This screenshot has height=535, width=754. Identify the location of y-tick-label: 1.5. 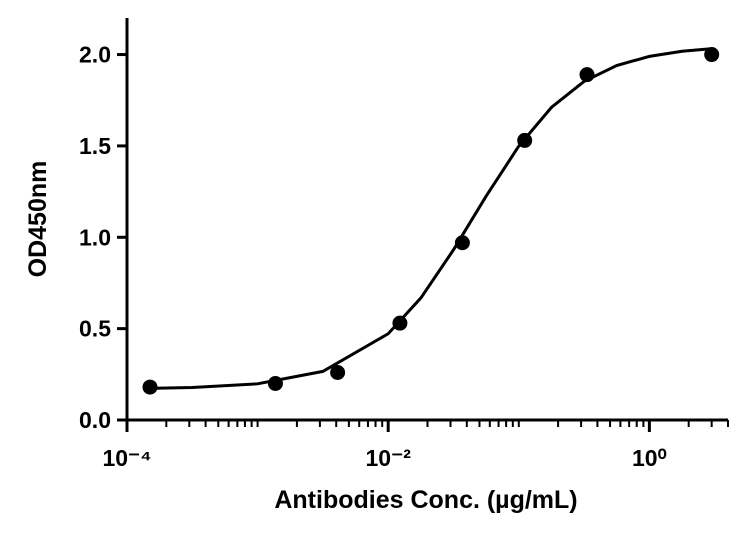
(95, 146).